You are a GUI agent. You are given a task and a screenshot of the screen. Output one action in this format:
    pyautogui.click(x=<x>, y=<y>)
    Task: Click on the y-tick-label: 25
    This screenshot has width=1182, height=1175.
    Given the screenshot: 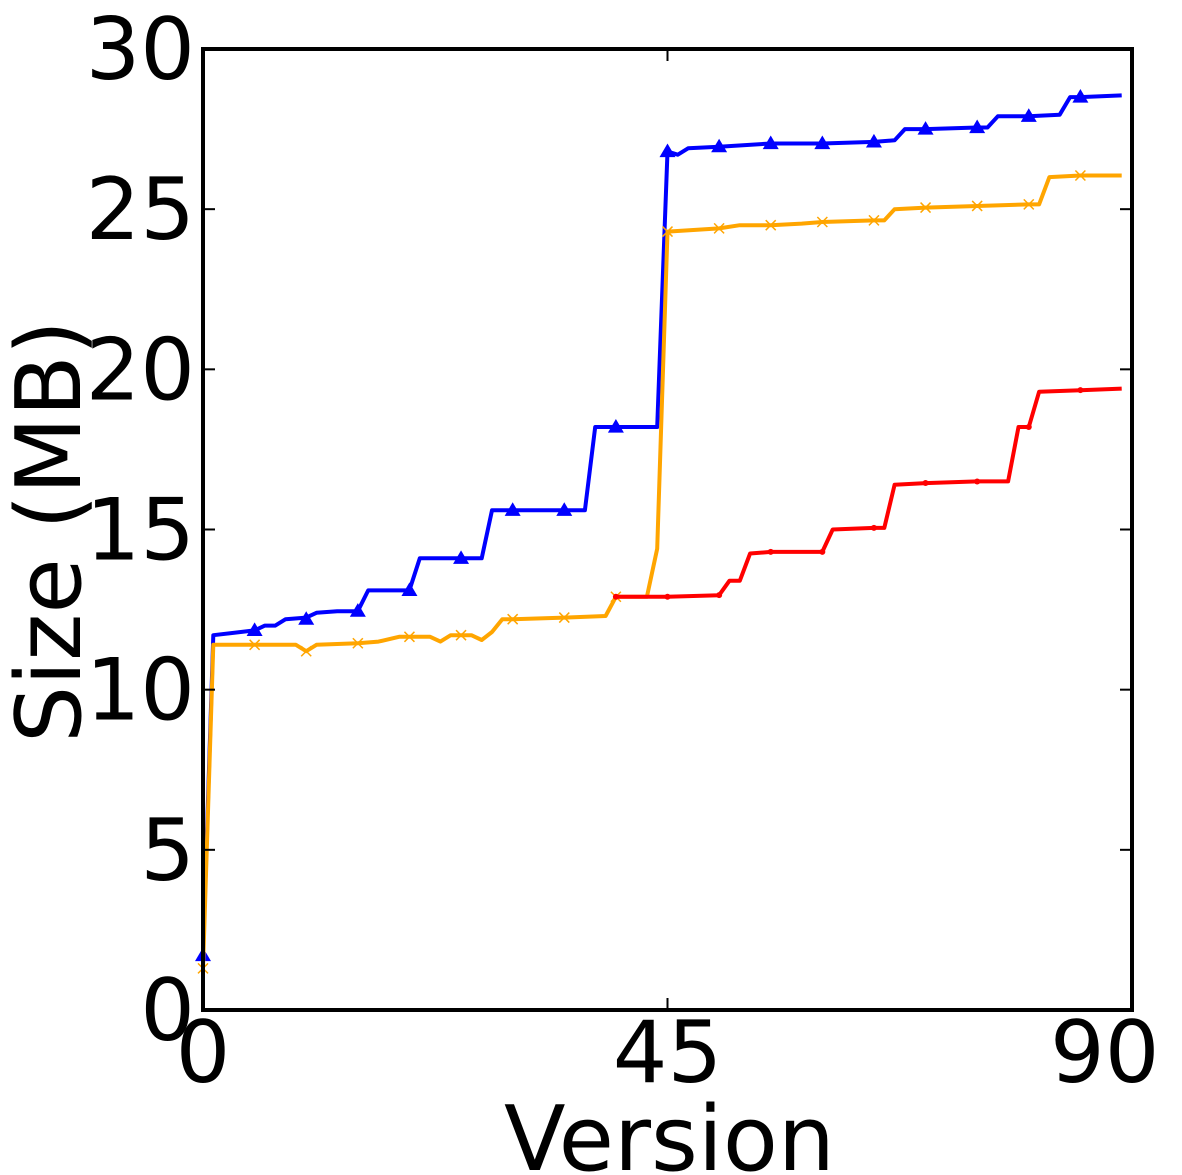 What is the action you would take?
    pyautogui.click(x=140, y=210)
    